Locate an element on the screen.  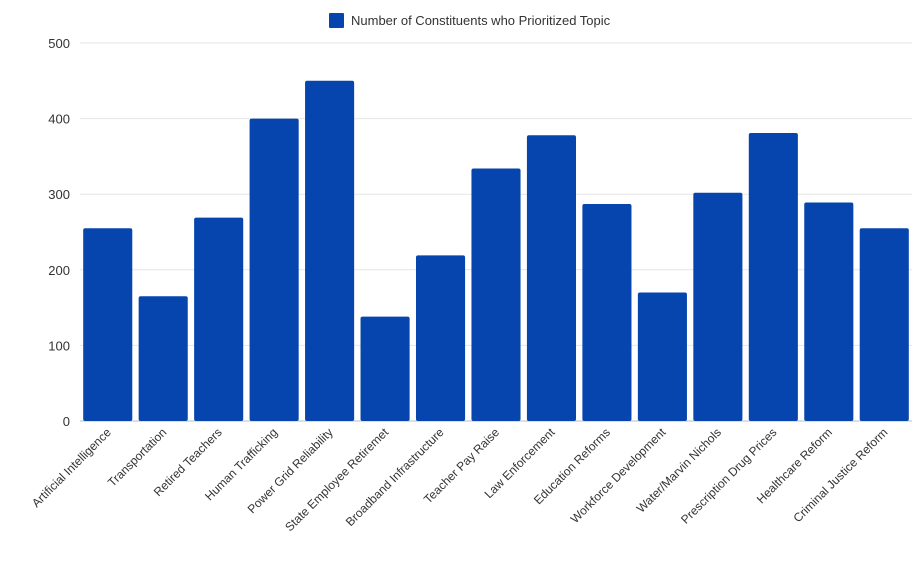
y-tick-label: 200 is located at coordinates (59, 270).